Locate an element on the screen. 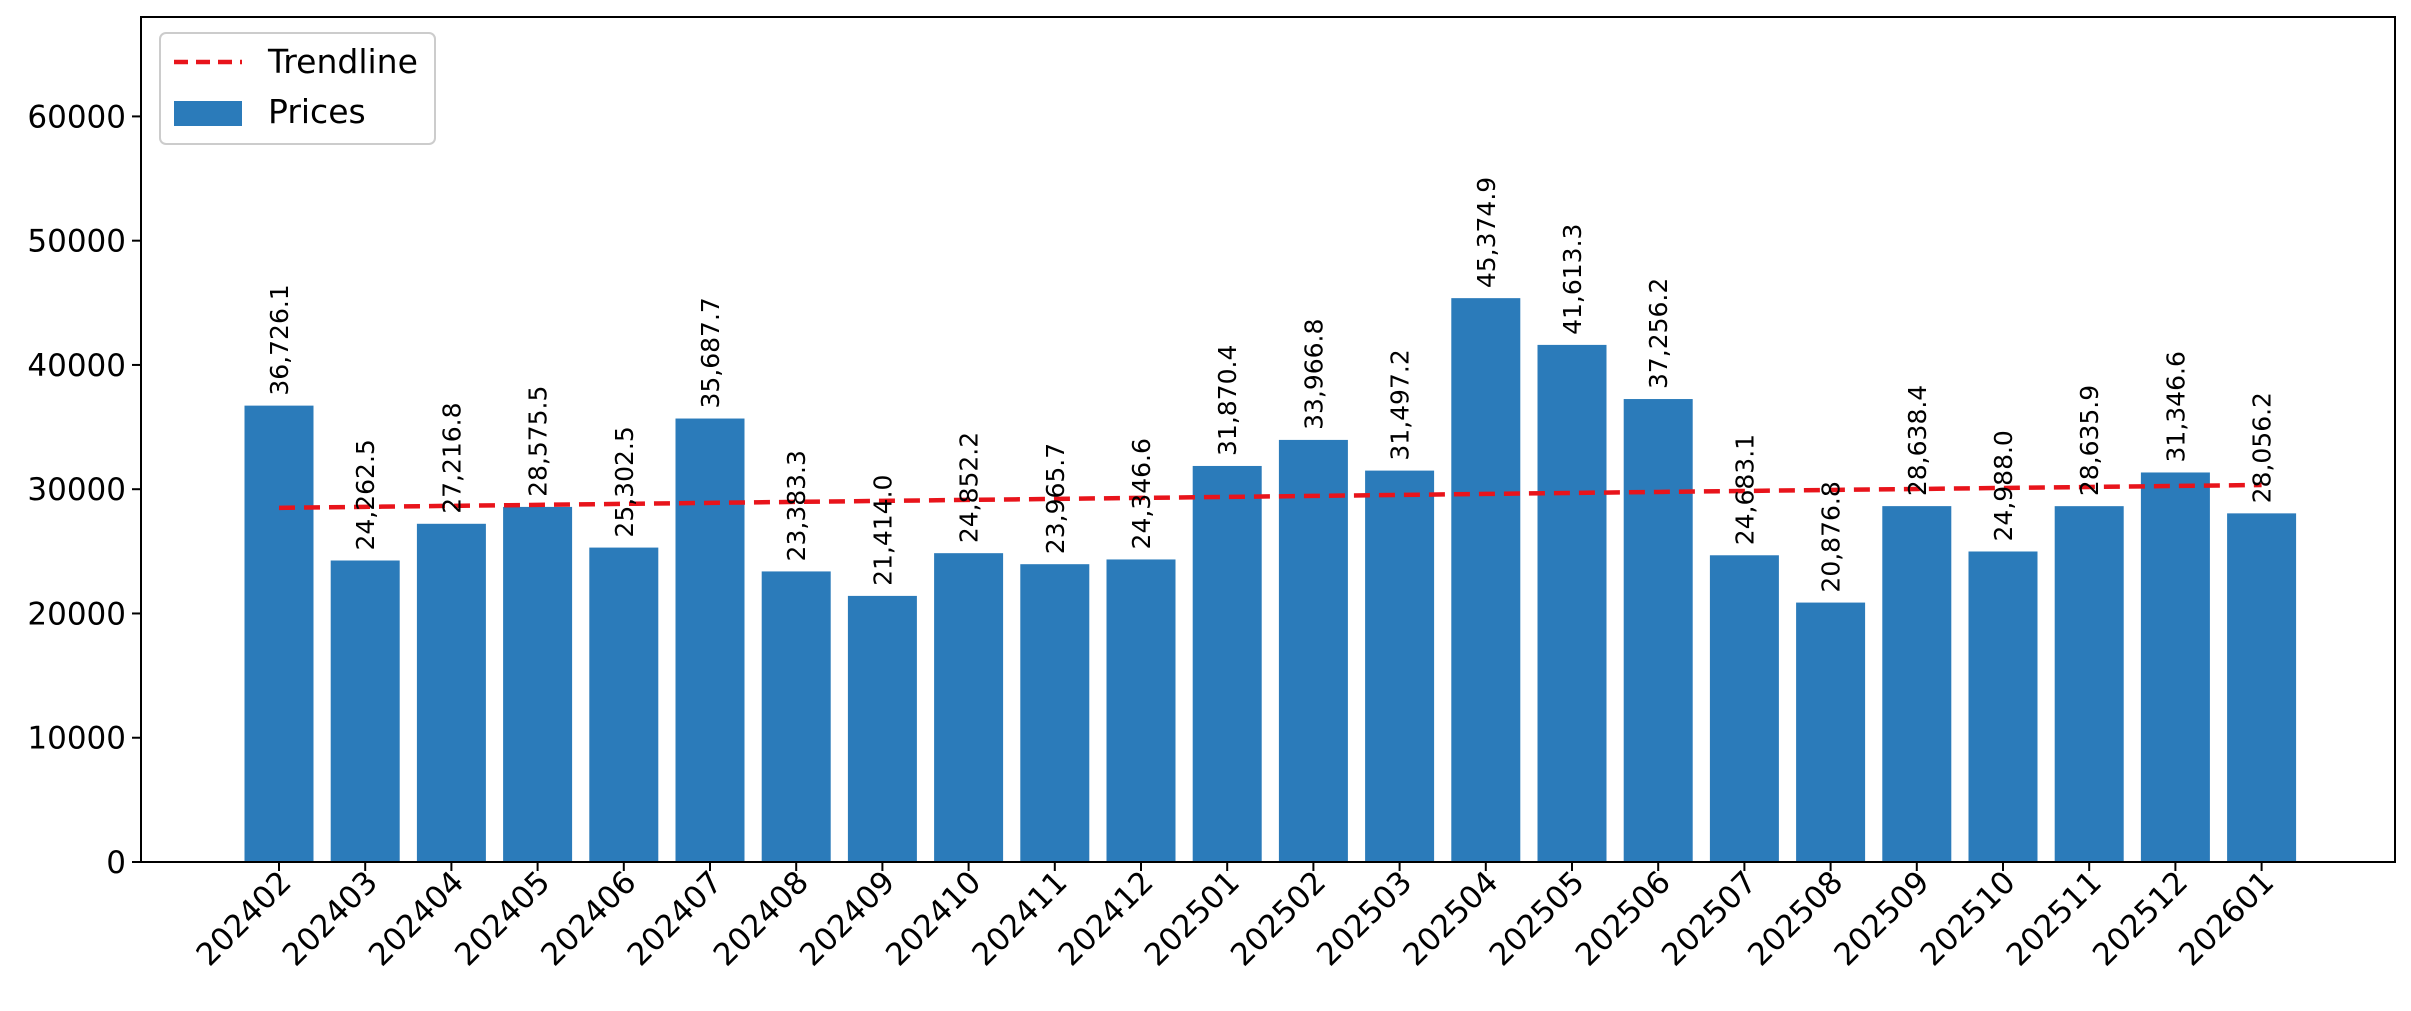 This screenshot has height=1011, width=2411. x-tick-label-202402: 202402 is located at coordinates (244, 918).